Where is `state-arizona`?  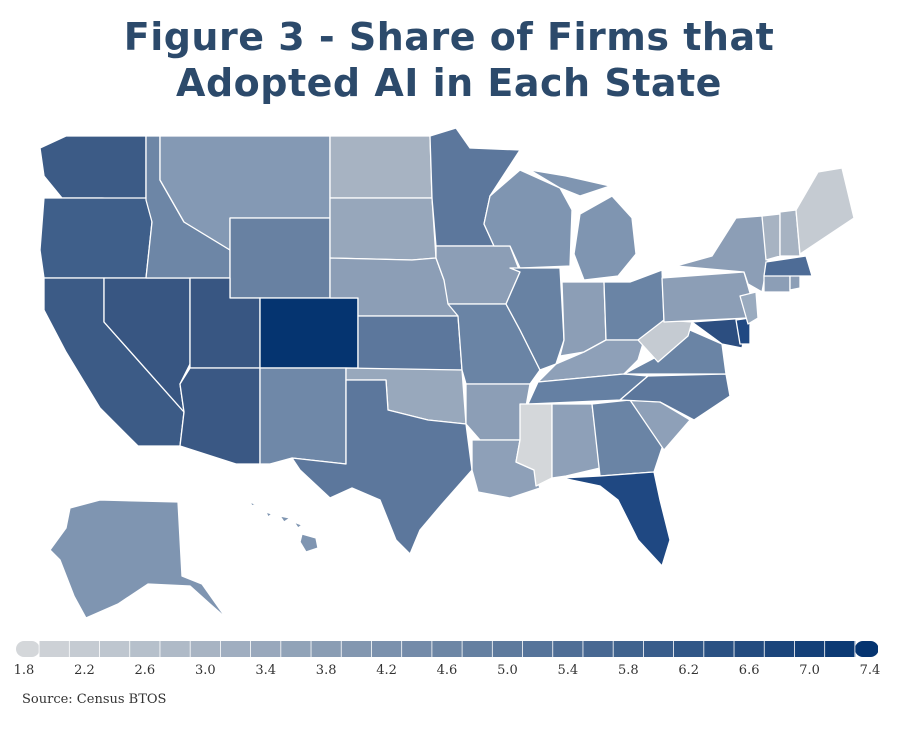 state-arizona is located at coordinates (220, 416).